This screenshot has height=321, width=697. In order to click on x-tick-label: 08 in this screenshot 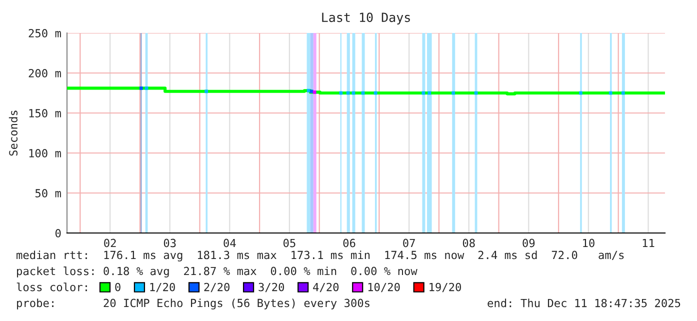, I will do `click(468, 243)`.